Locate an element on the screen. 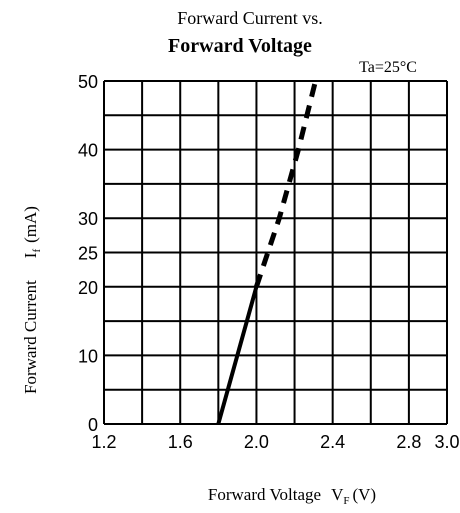 This screenshot has width=460, height=513. y-tick-label: 30 is located at coordinates (88, 219).